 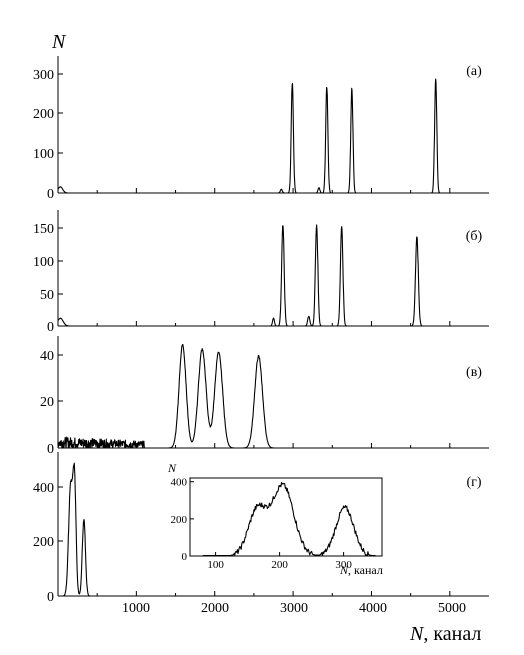 I want to click on y-tick-label: 50, so click(x=47, y=295).